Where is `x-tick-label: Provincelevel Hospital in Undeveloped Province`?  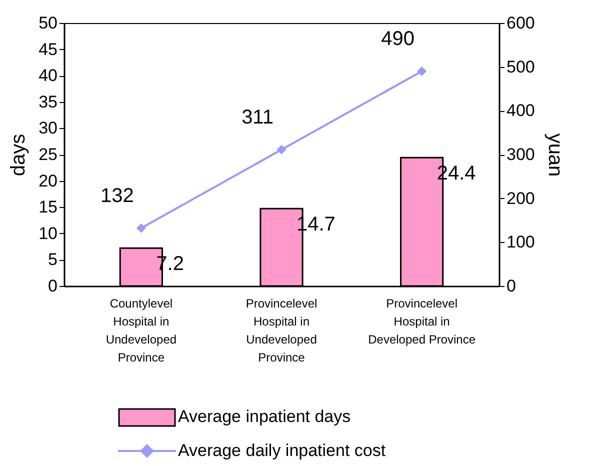 x-tick-label: Provincelevel Hospital in Undeveloped Province is located at coordinates (282, 330).